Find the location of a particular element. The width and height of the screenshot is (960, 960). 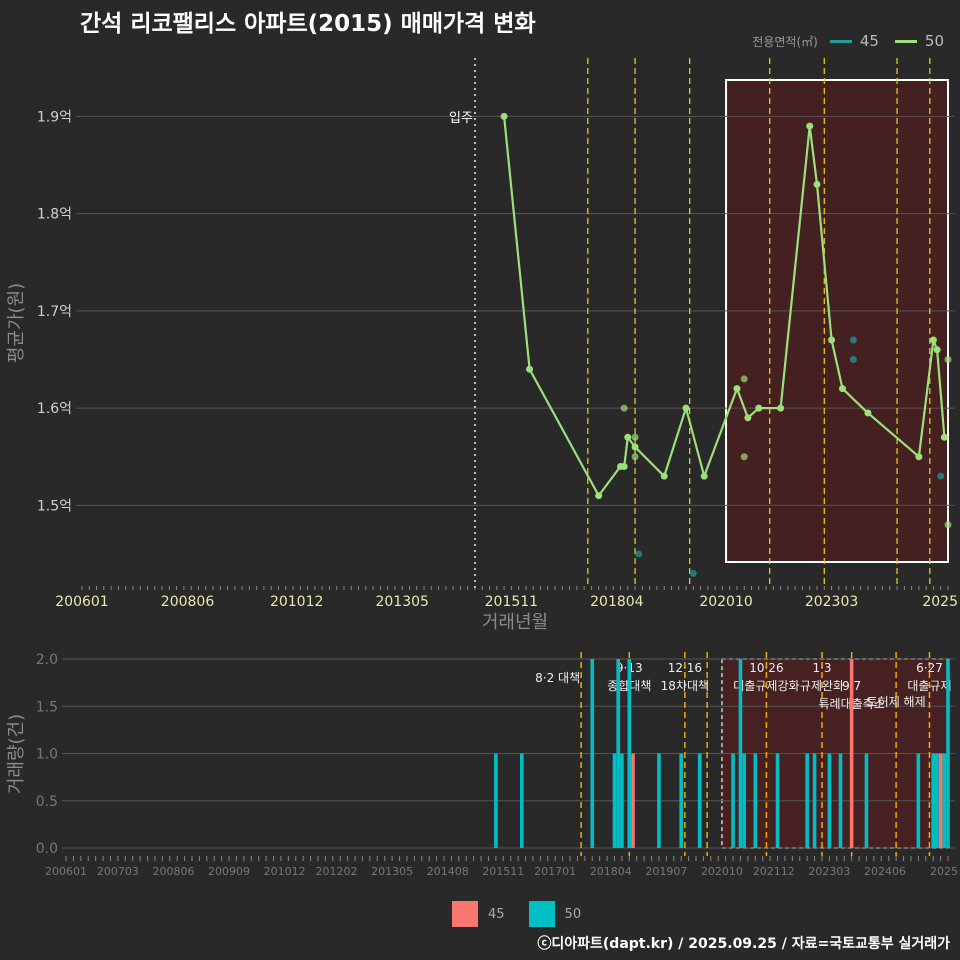

legend-label-50: 50 is located at coordinates (934, 41).